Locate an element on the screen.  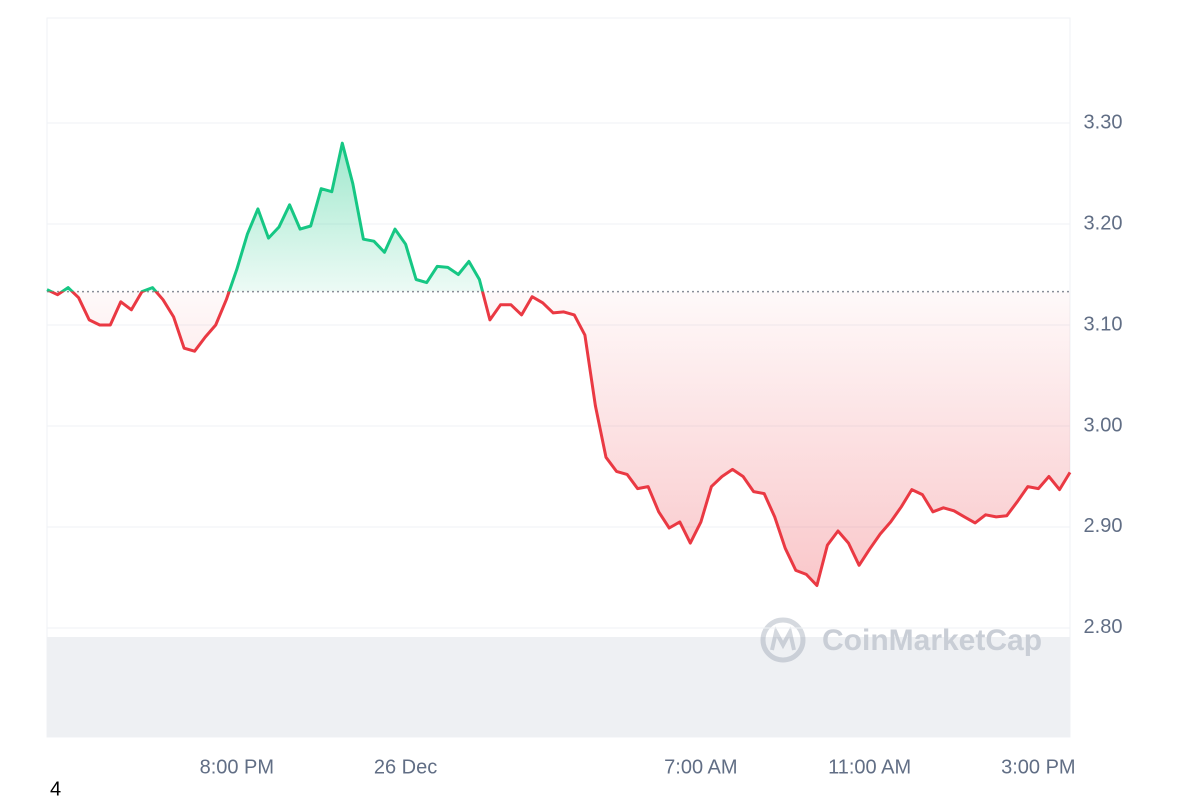
x-tick-label: 8:00 PM is located at coordinates (237, 767).